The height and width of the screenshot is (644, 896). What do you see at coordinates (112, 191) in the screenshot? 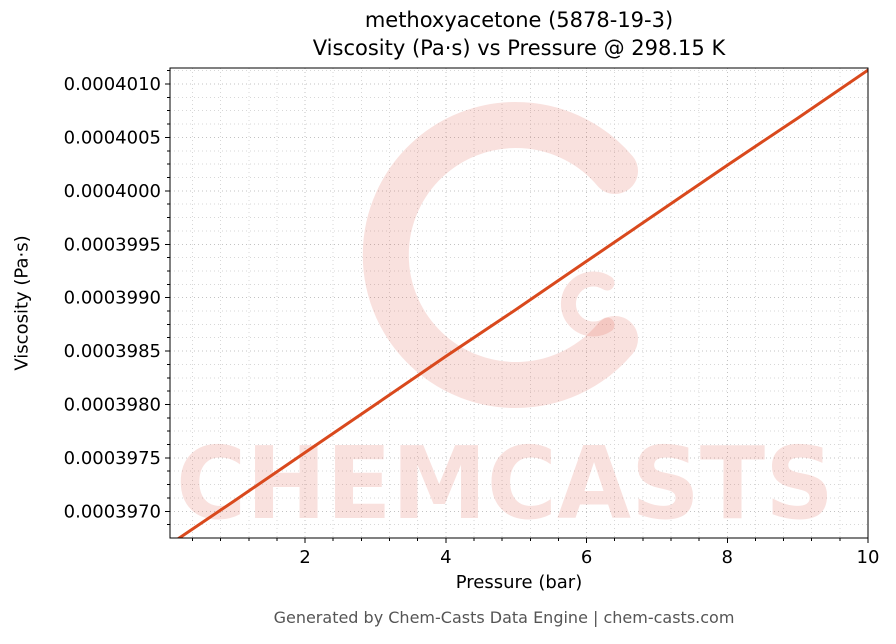
I see `y-tick-label: 0.0004000` at bounding box center [112, 191].